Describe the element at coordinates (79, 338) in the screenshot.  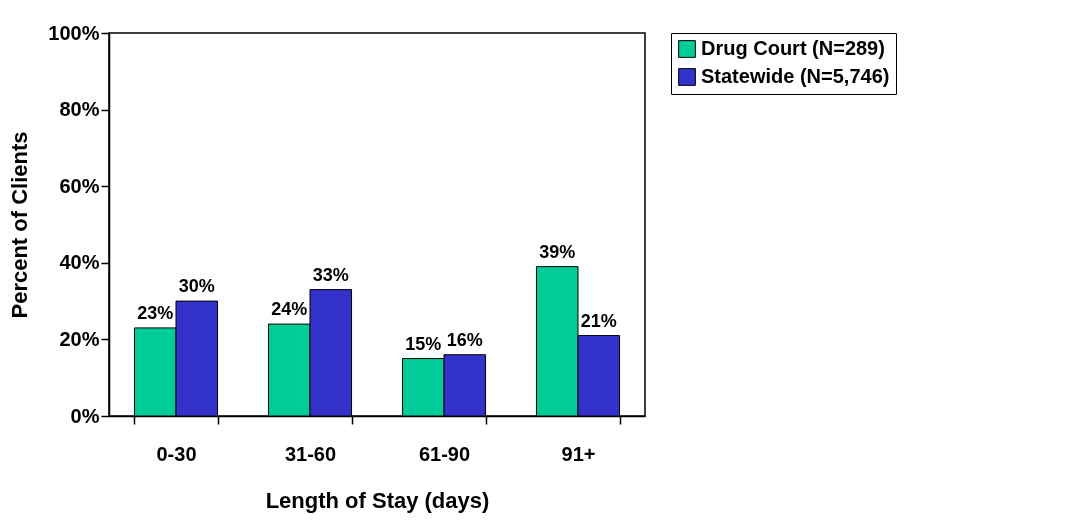
I see `y-tick-label: 20%` at that location.